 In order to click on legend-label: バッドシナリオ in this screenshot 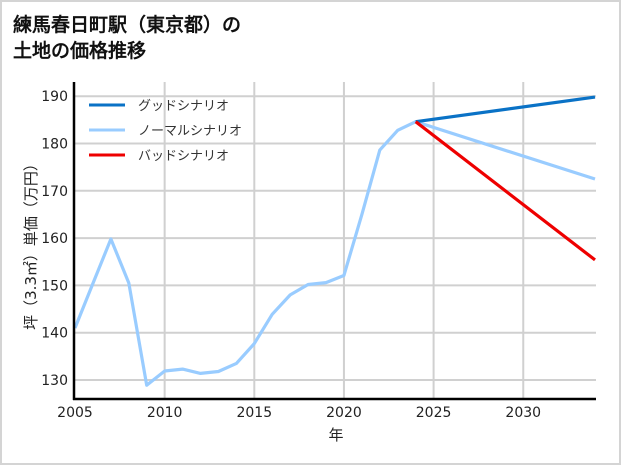, I will do `click(183, 156)`.